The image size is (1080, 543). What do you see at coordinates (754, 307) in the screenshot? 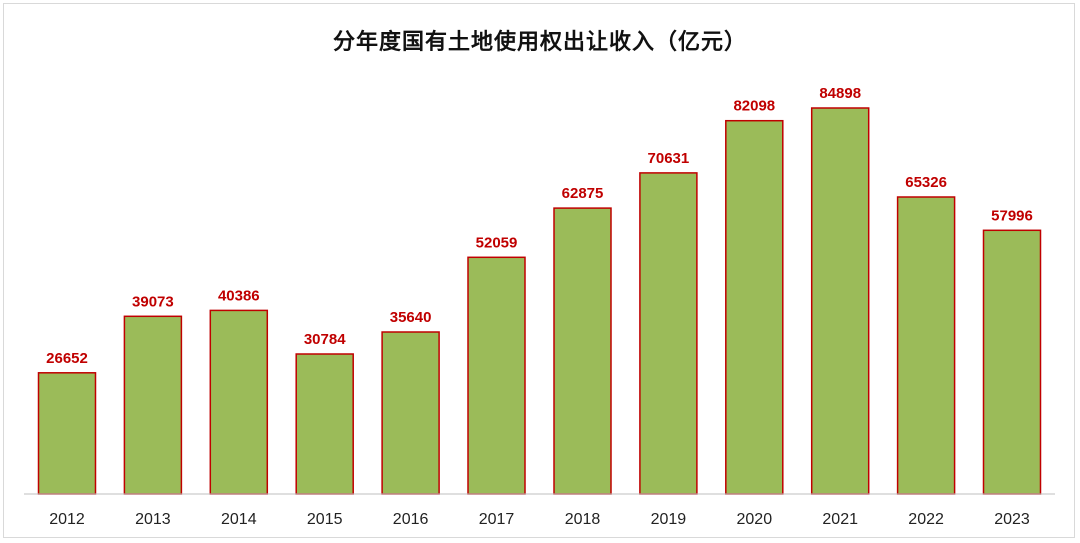
I see `bar-2020` at bounding box center [754, 307].